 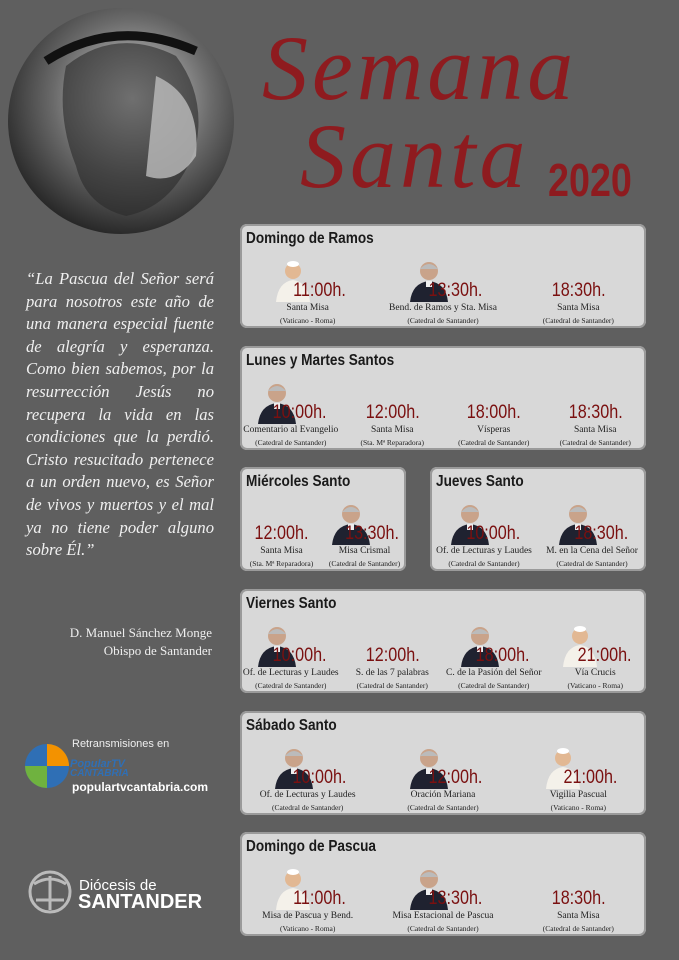 I want to click on diocese-line1: Diócesis de, so click(x=118, y=885).